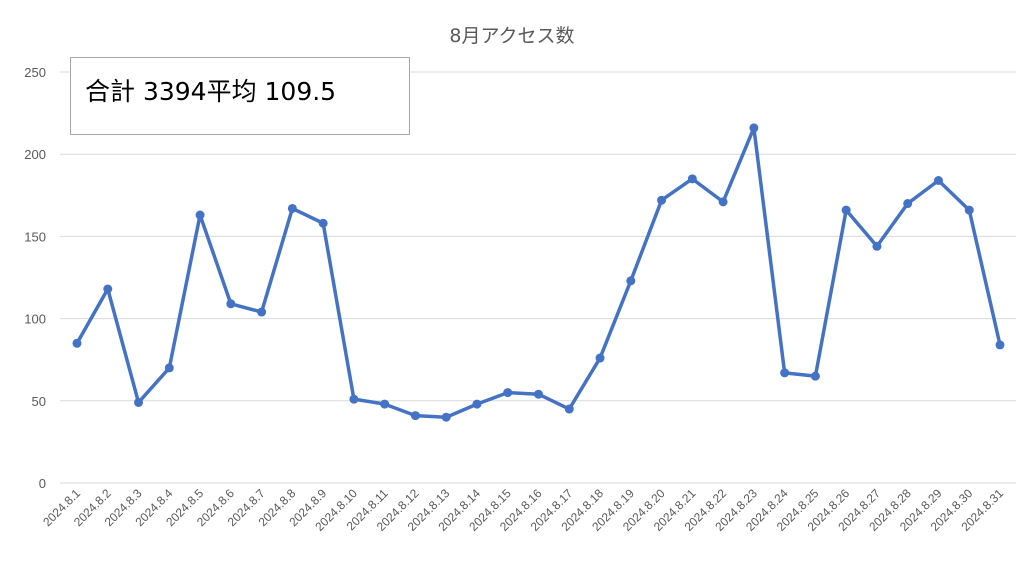 The width and height of the screenshot is (1024, 570). I want to click on summary-text: 合計 3394平均 109.5, so click(211, 91).